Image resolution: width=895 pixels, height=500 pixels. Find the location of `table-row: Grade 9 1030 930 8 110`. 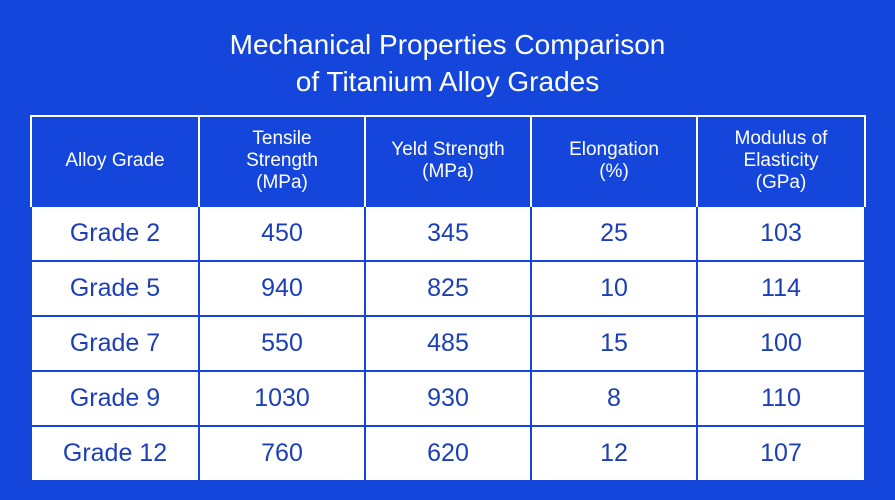

table-row: Grade 9 1030 930 8 110 is located at coordinates (448, 398).